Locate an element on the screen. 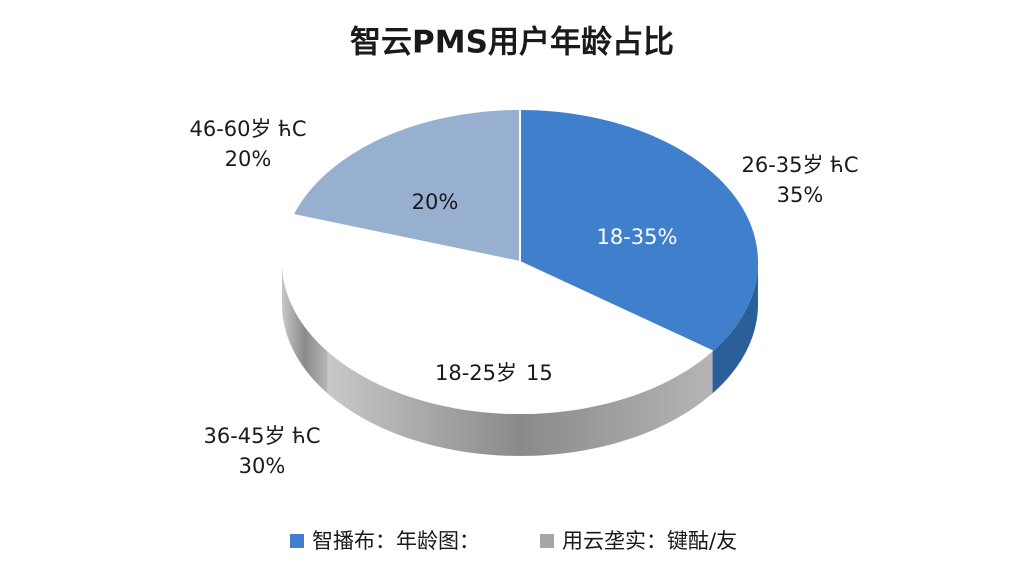 The width and height of the screenshot is (1024, 576). annotation: 20% is located at coordinates (435, 202).